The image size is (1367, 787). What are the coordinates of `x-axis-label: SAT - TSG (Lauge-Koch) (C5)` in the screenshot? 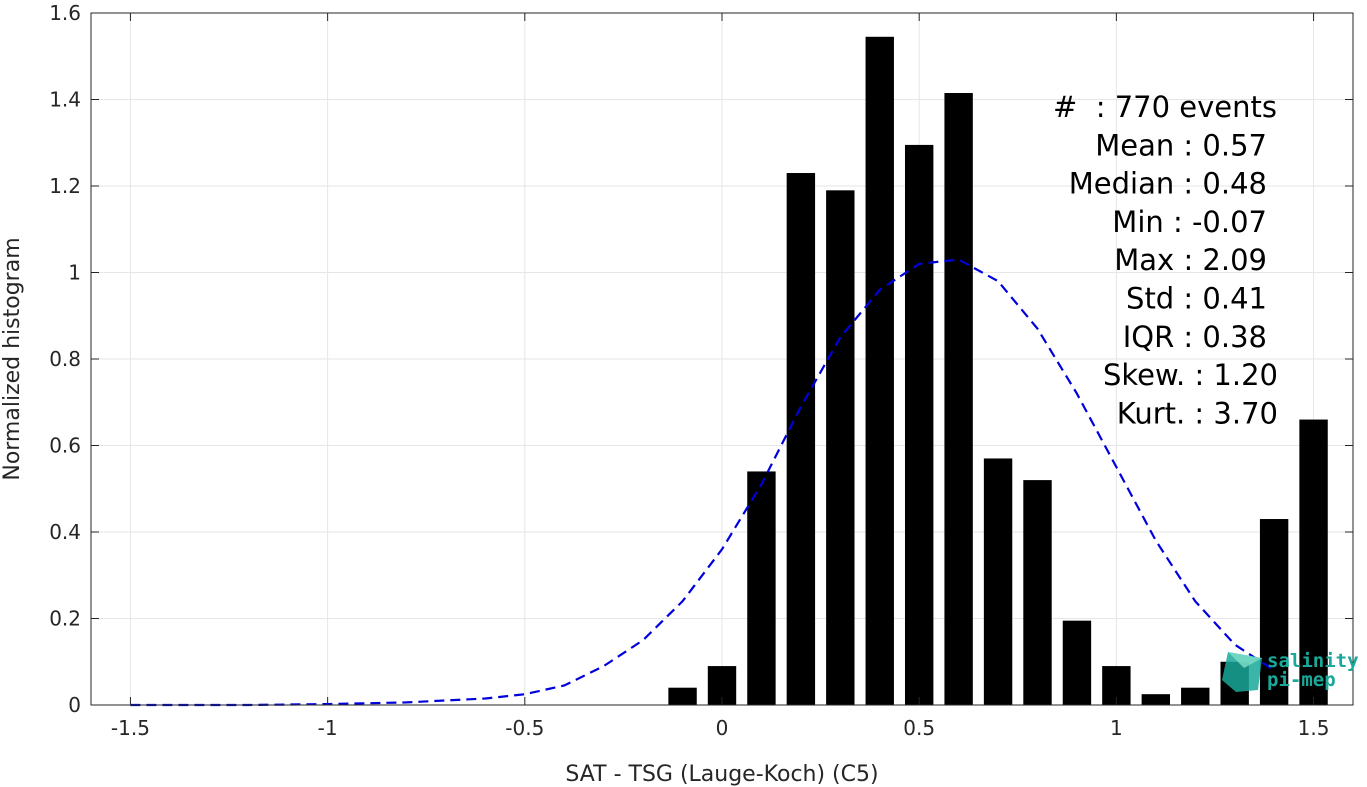 It's located at (721, 774).